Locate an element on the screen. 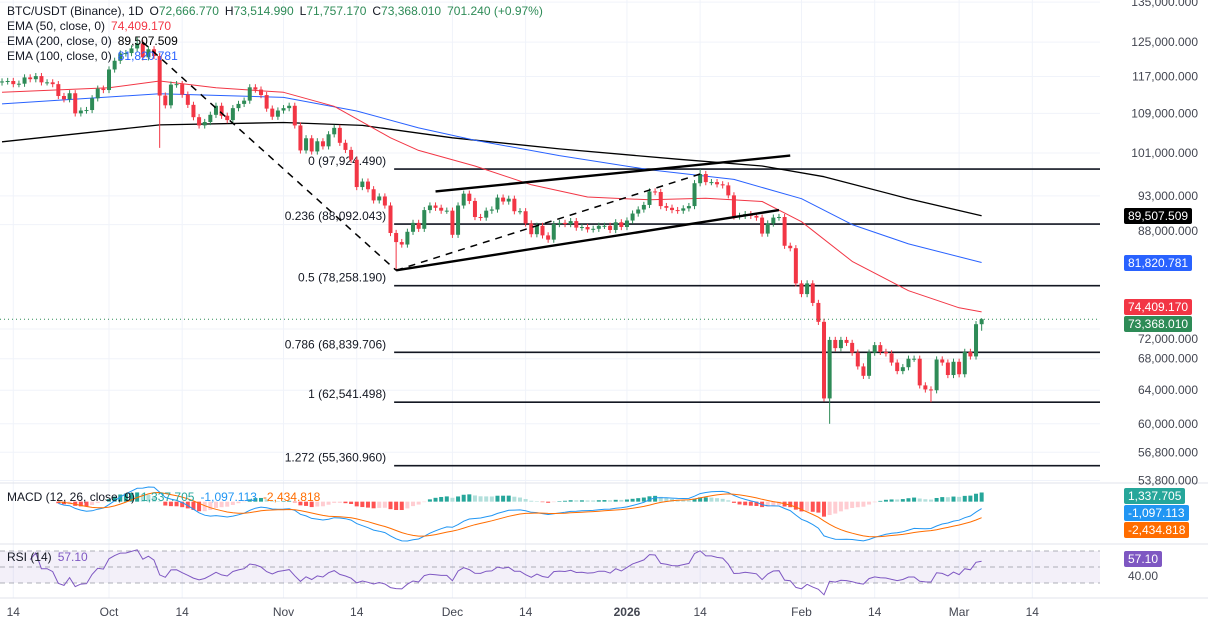 This screenshot has height=623, width=1208. ema100-price-badge: 81,820.781 is located at coordinates (1158, 262).